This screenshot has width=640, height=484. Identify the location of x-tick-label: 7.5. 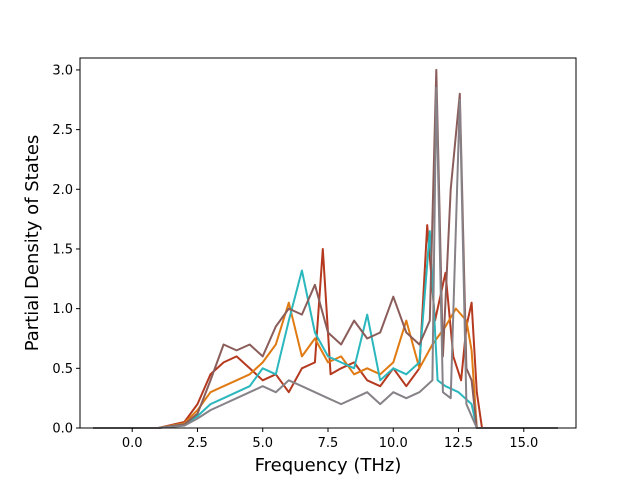
(328, 443).